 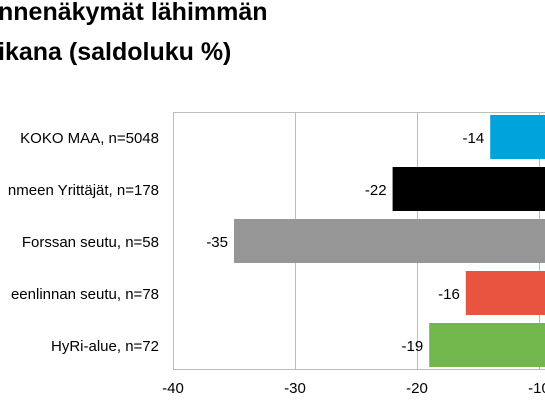 What do you see at coordinates (83, 190) in the screenshot?
I see `category-label: nmeen Yrittäjät, n=178` at bounding box center [83, 190].